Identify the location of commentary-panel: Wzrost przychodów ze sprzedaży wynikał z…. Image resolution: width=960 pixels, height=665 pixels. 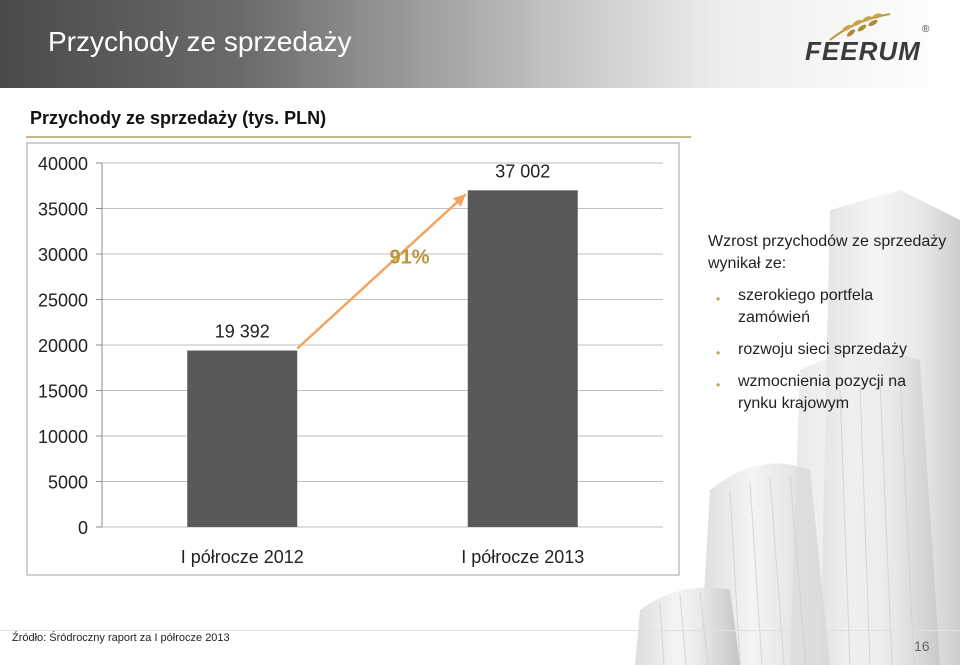
(828, 328).